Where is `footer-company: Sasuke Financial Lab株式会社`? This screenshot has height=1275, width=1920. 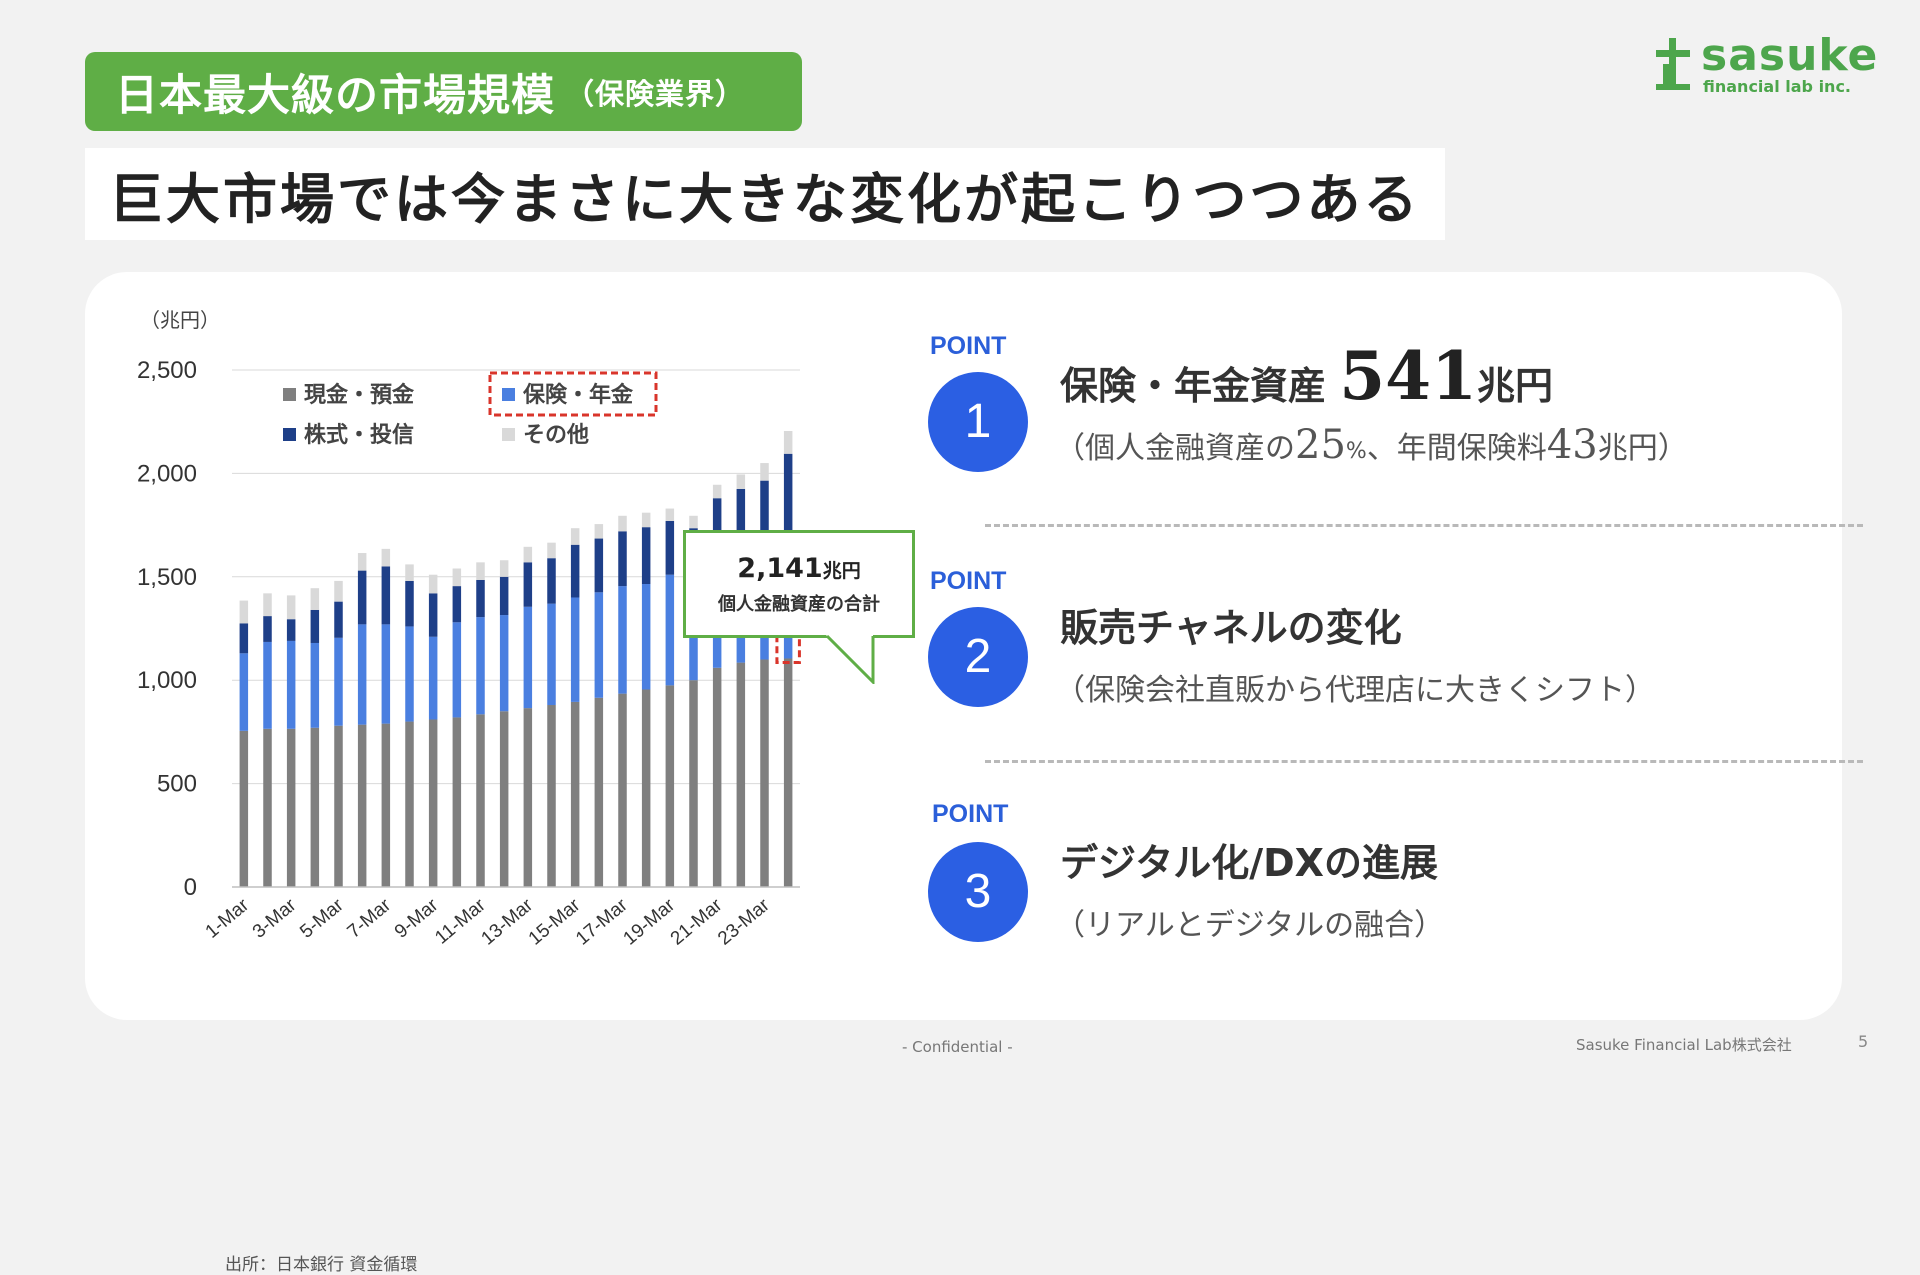
footer-company: Sasuke Financial Lab株式会社 is located at coordinates (1684, 1045).